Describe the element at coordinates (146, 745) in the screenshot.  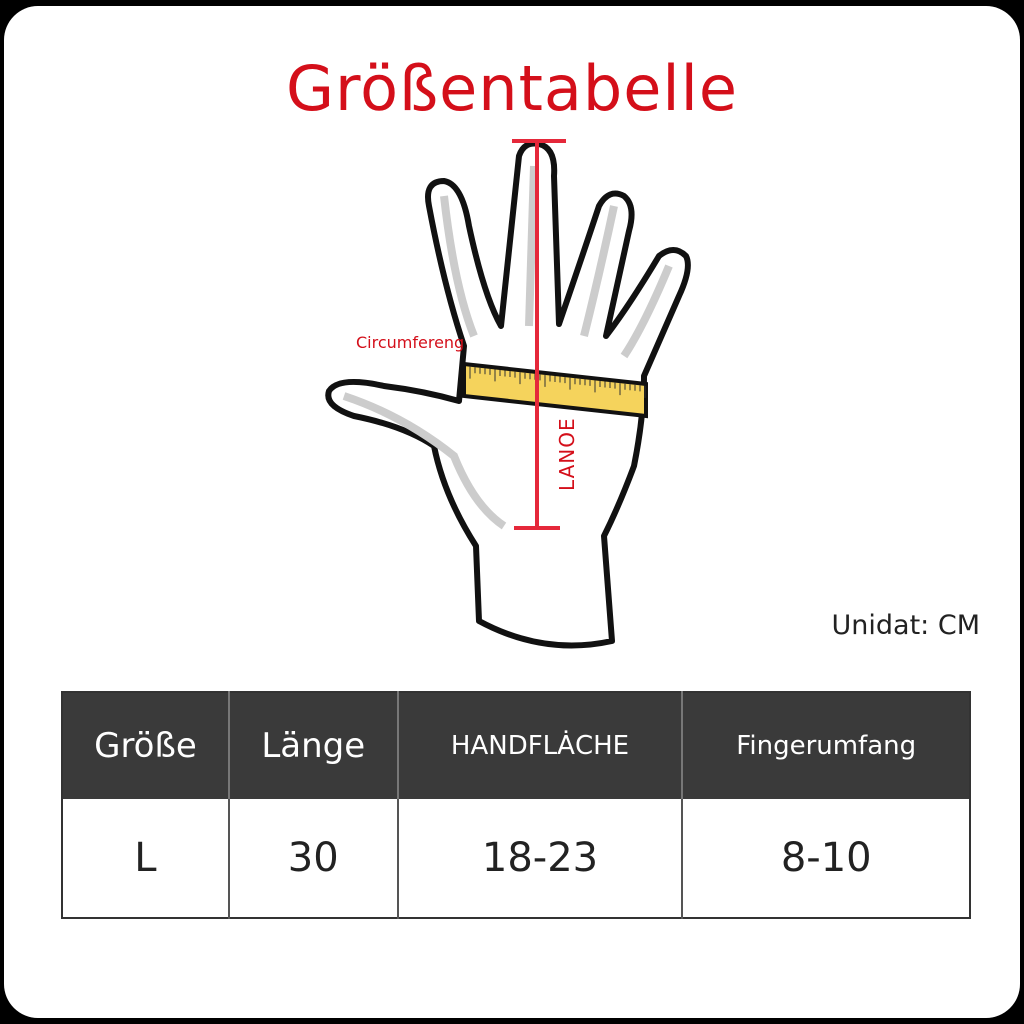
I see `header-size: Größe` at that location.